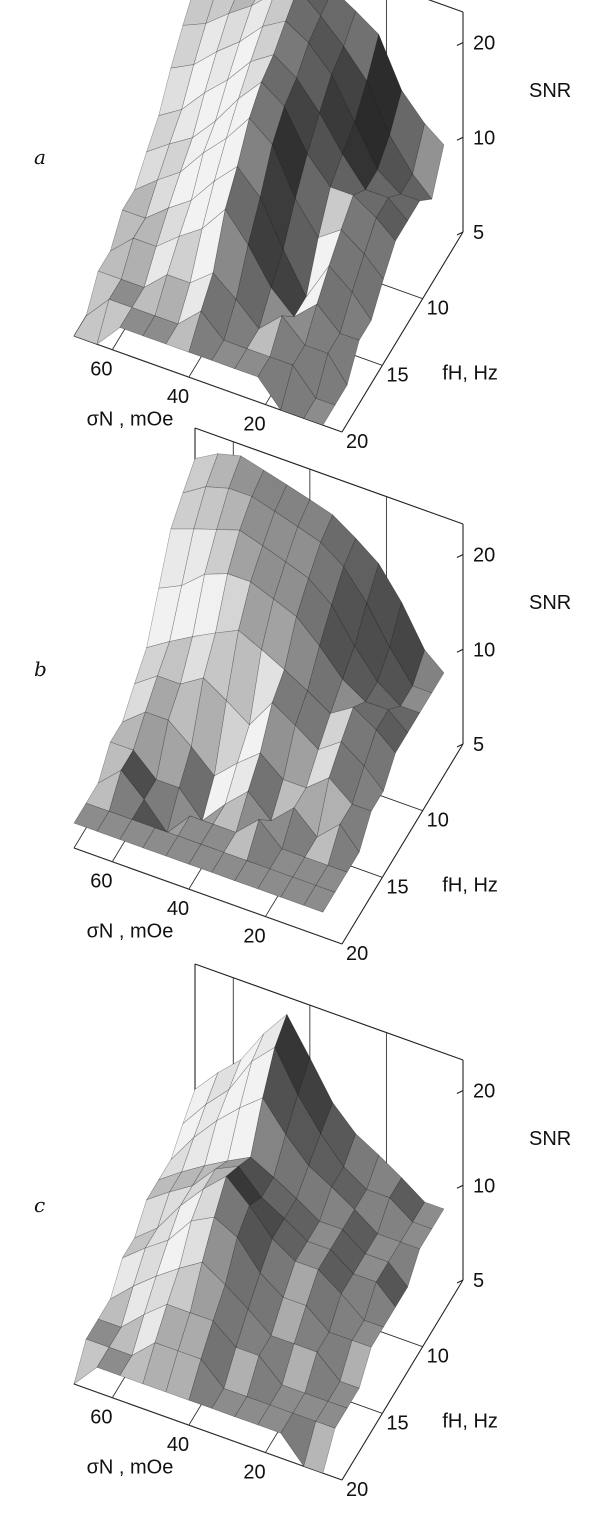 This screenshot has height=1540, width=593. I want to click on panel-label: b, so click(40, 669).